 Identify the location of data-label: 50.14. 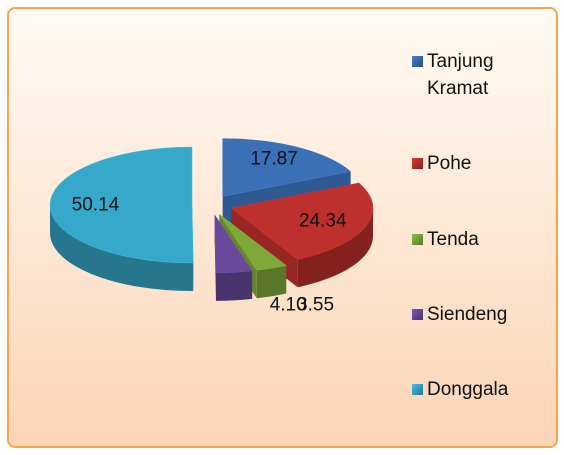
(96, 204).